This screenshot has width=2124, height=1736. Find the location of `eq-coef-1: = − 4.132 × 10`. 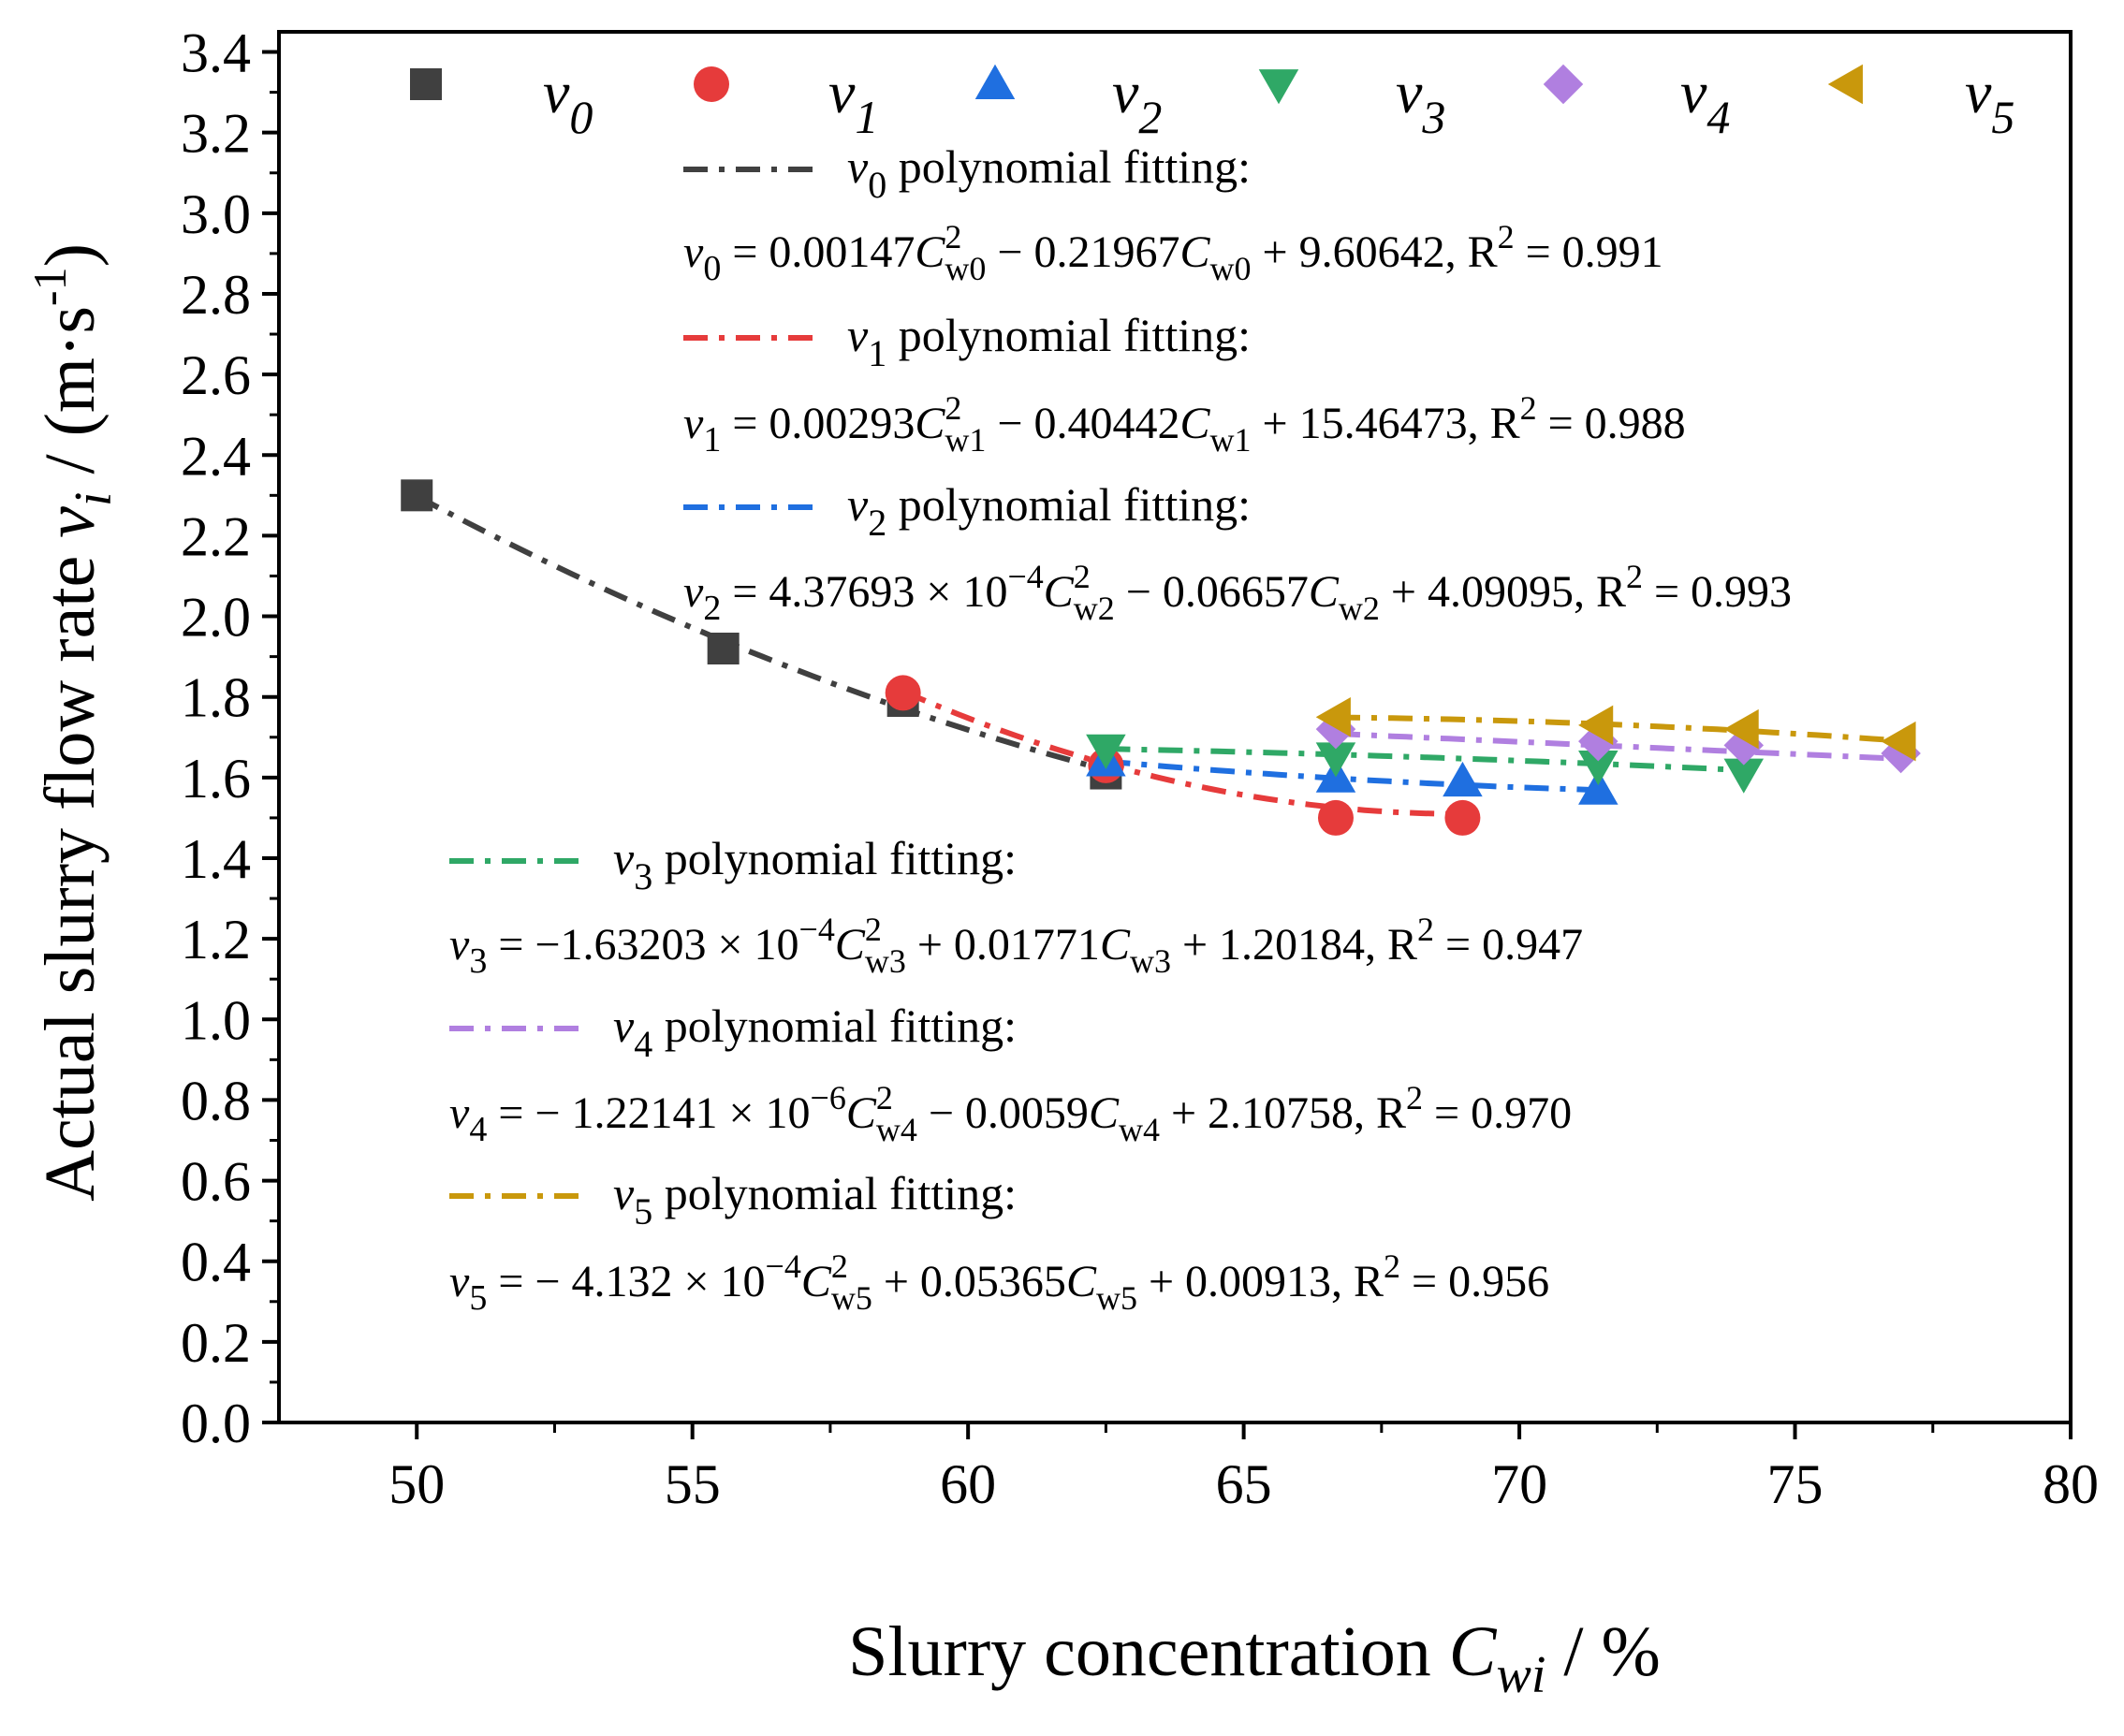

eq-coef-1: = − 4.132 × 10 is located at coordinates (626, 1281).